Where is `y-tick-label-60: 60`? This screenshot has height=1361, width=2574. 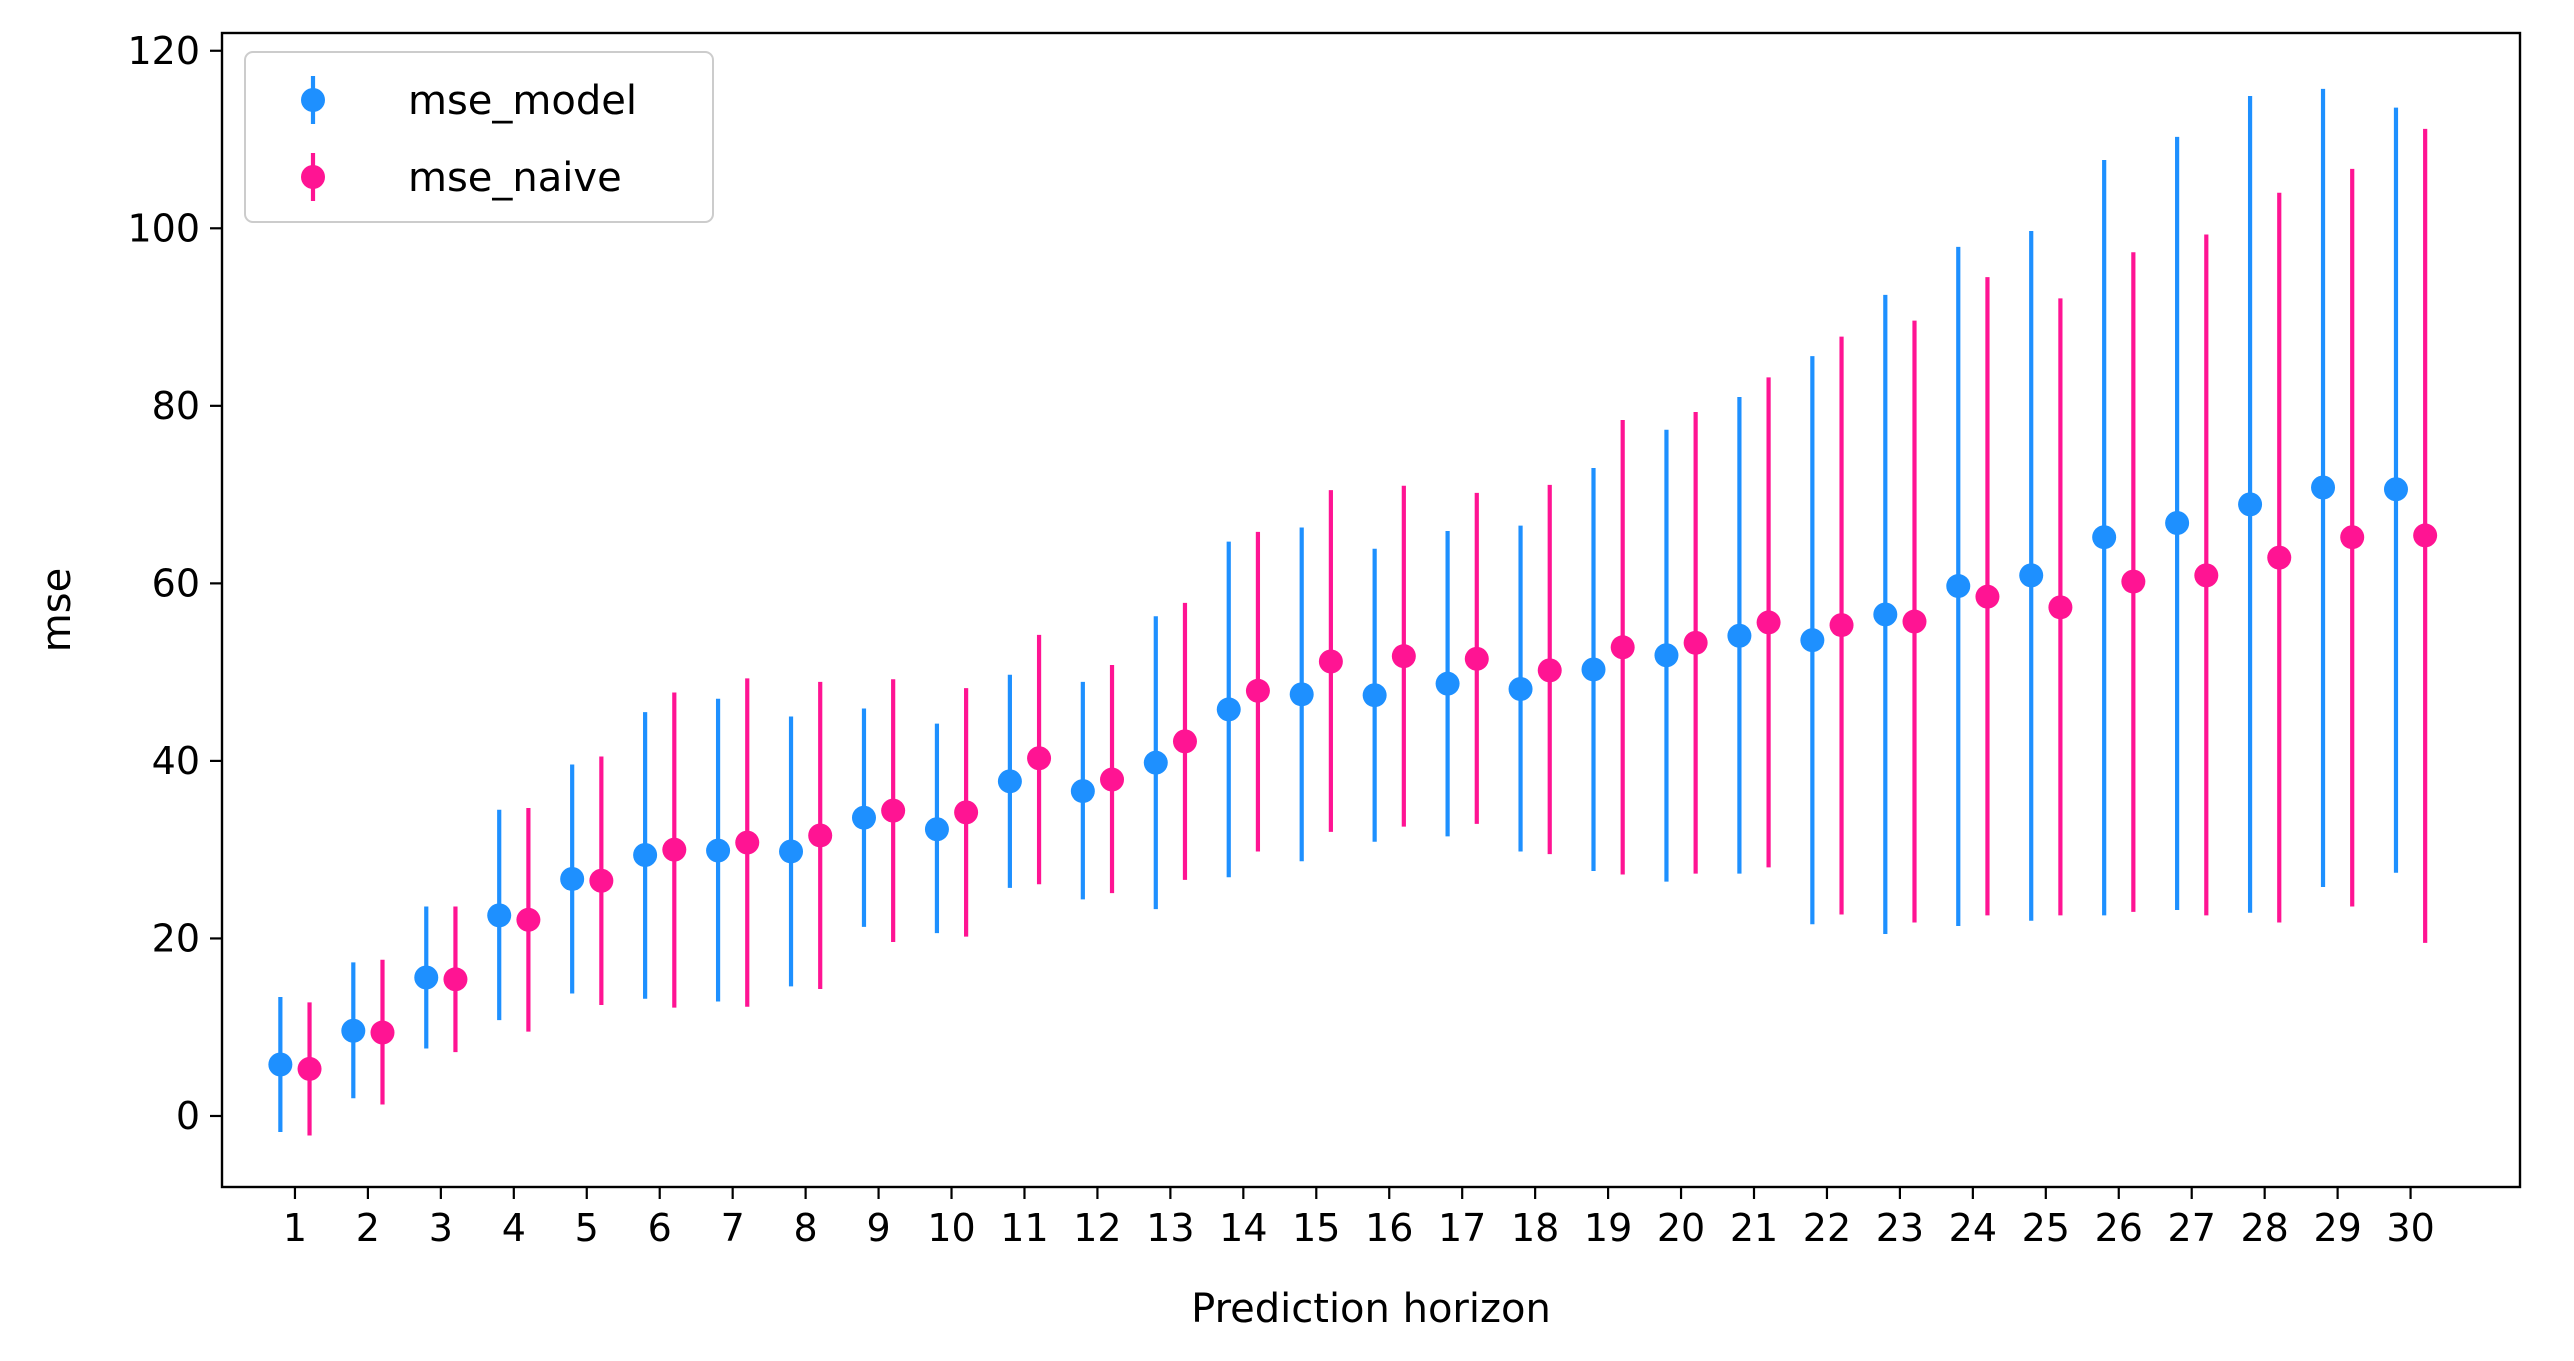
y-tick-label-60: 60 is located at coordinates (176, 583).